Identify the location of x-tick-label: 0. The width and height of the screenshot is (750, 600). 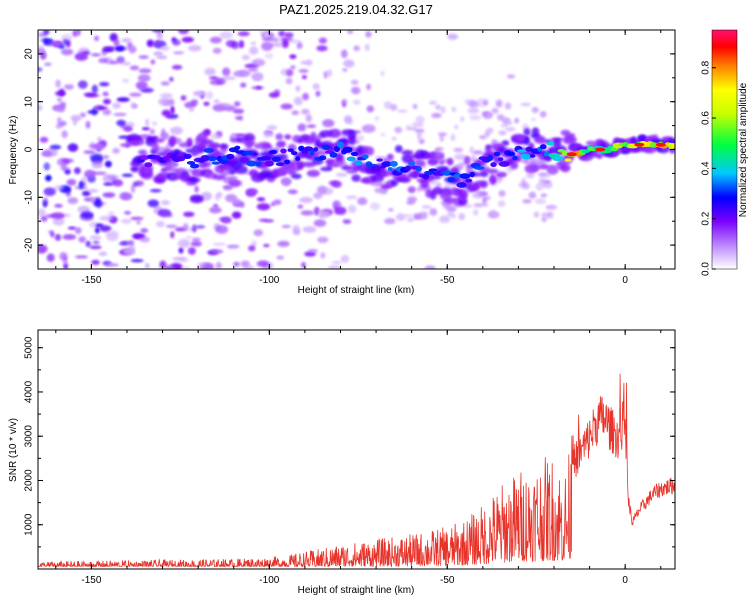
(625, 580).